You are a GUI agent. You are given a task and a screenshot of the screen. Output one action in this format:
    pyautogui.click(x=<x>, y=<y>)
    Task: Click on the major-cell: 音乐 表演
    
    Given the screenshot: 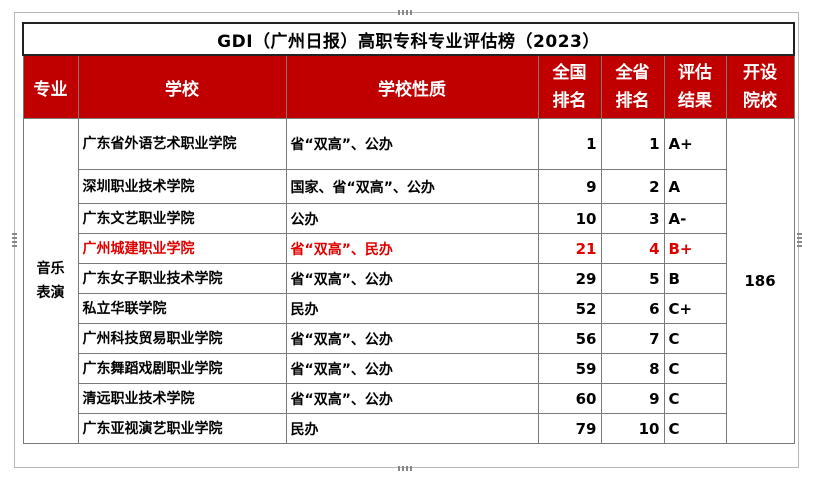 What is the action you would take?
    pyautogui.click(x=50, y=281)
    